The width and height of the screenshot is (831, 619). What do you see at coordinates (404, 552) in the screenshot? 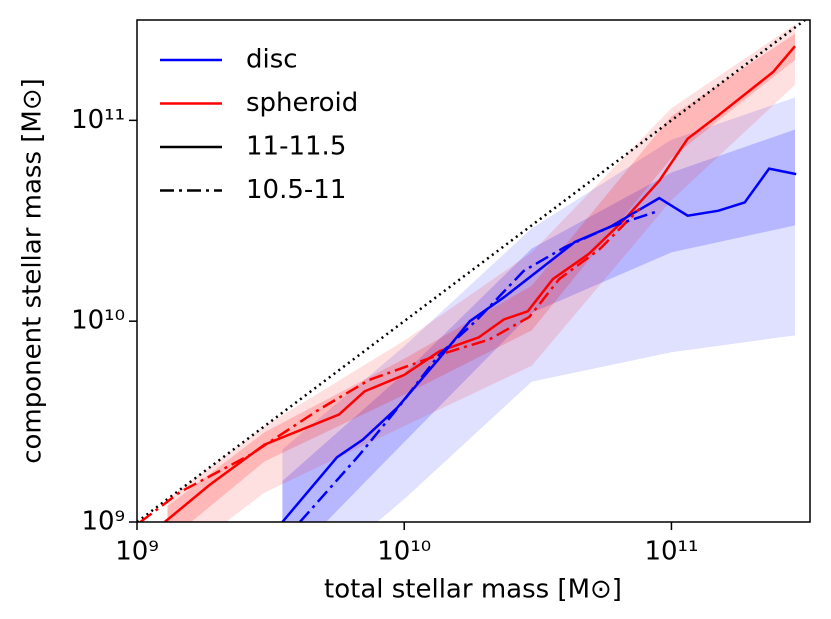
I see `x-tick-label: 10¹⁰` at bounding box center [404, 552].